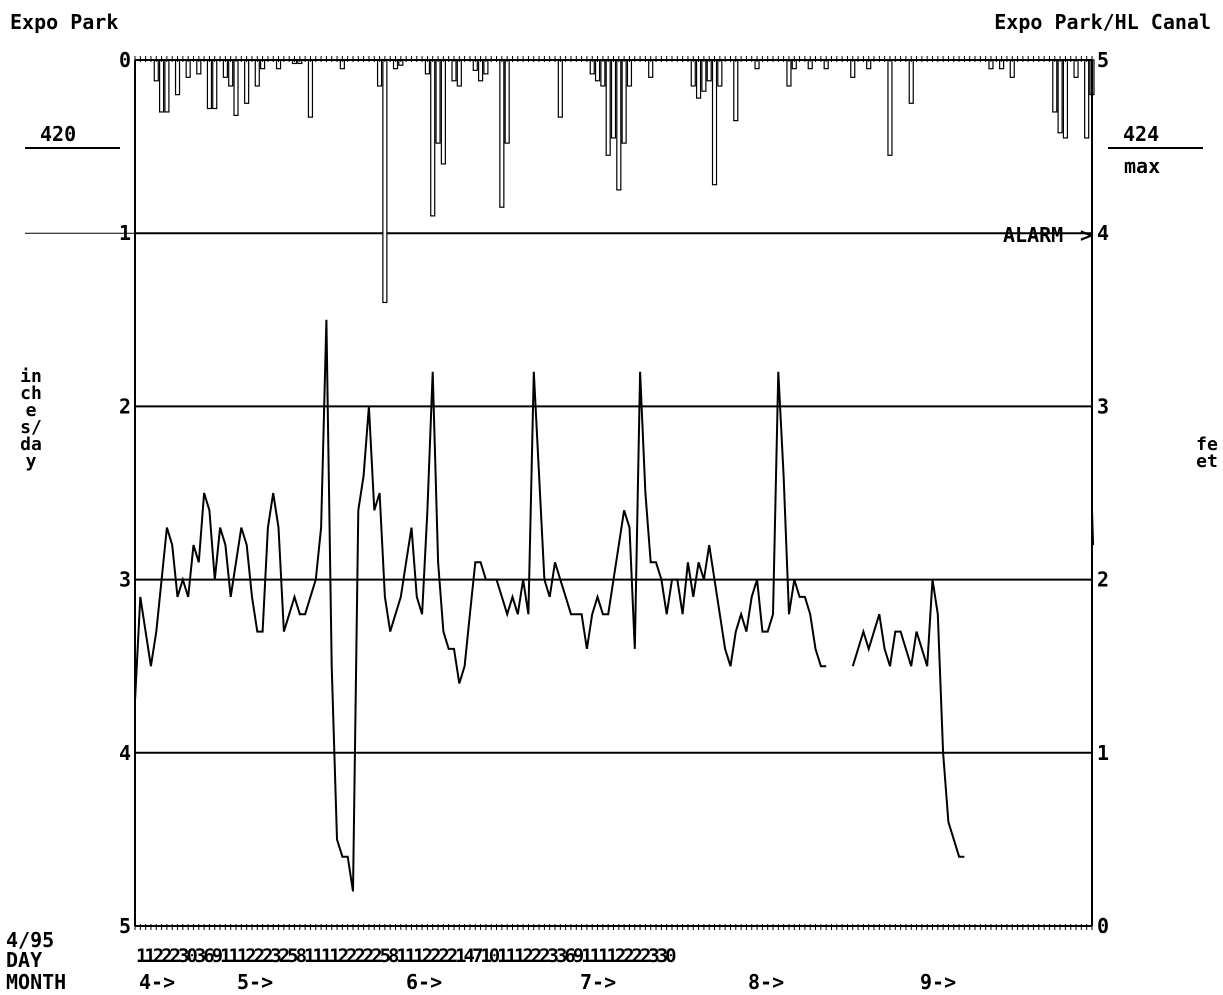 The height and width of the screenshot is (995, 1223). I want to click on date-label: 4/95, so click(30, 940).